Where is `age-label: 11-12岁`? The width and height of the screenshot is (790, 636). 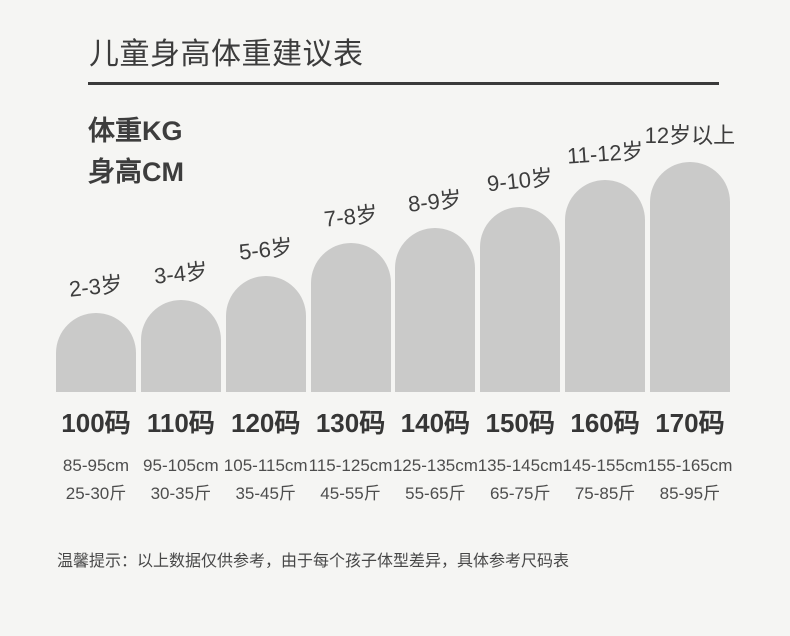 age-label: 11-12岁 is located at coordinates (605, 153).